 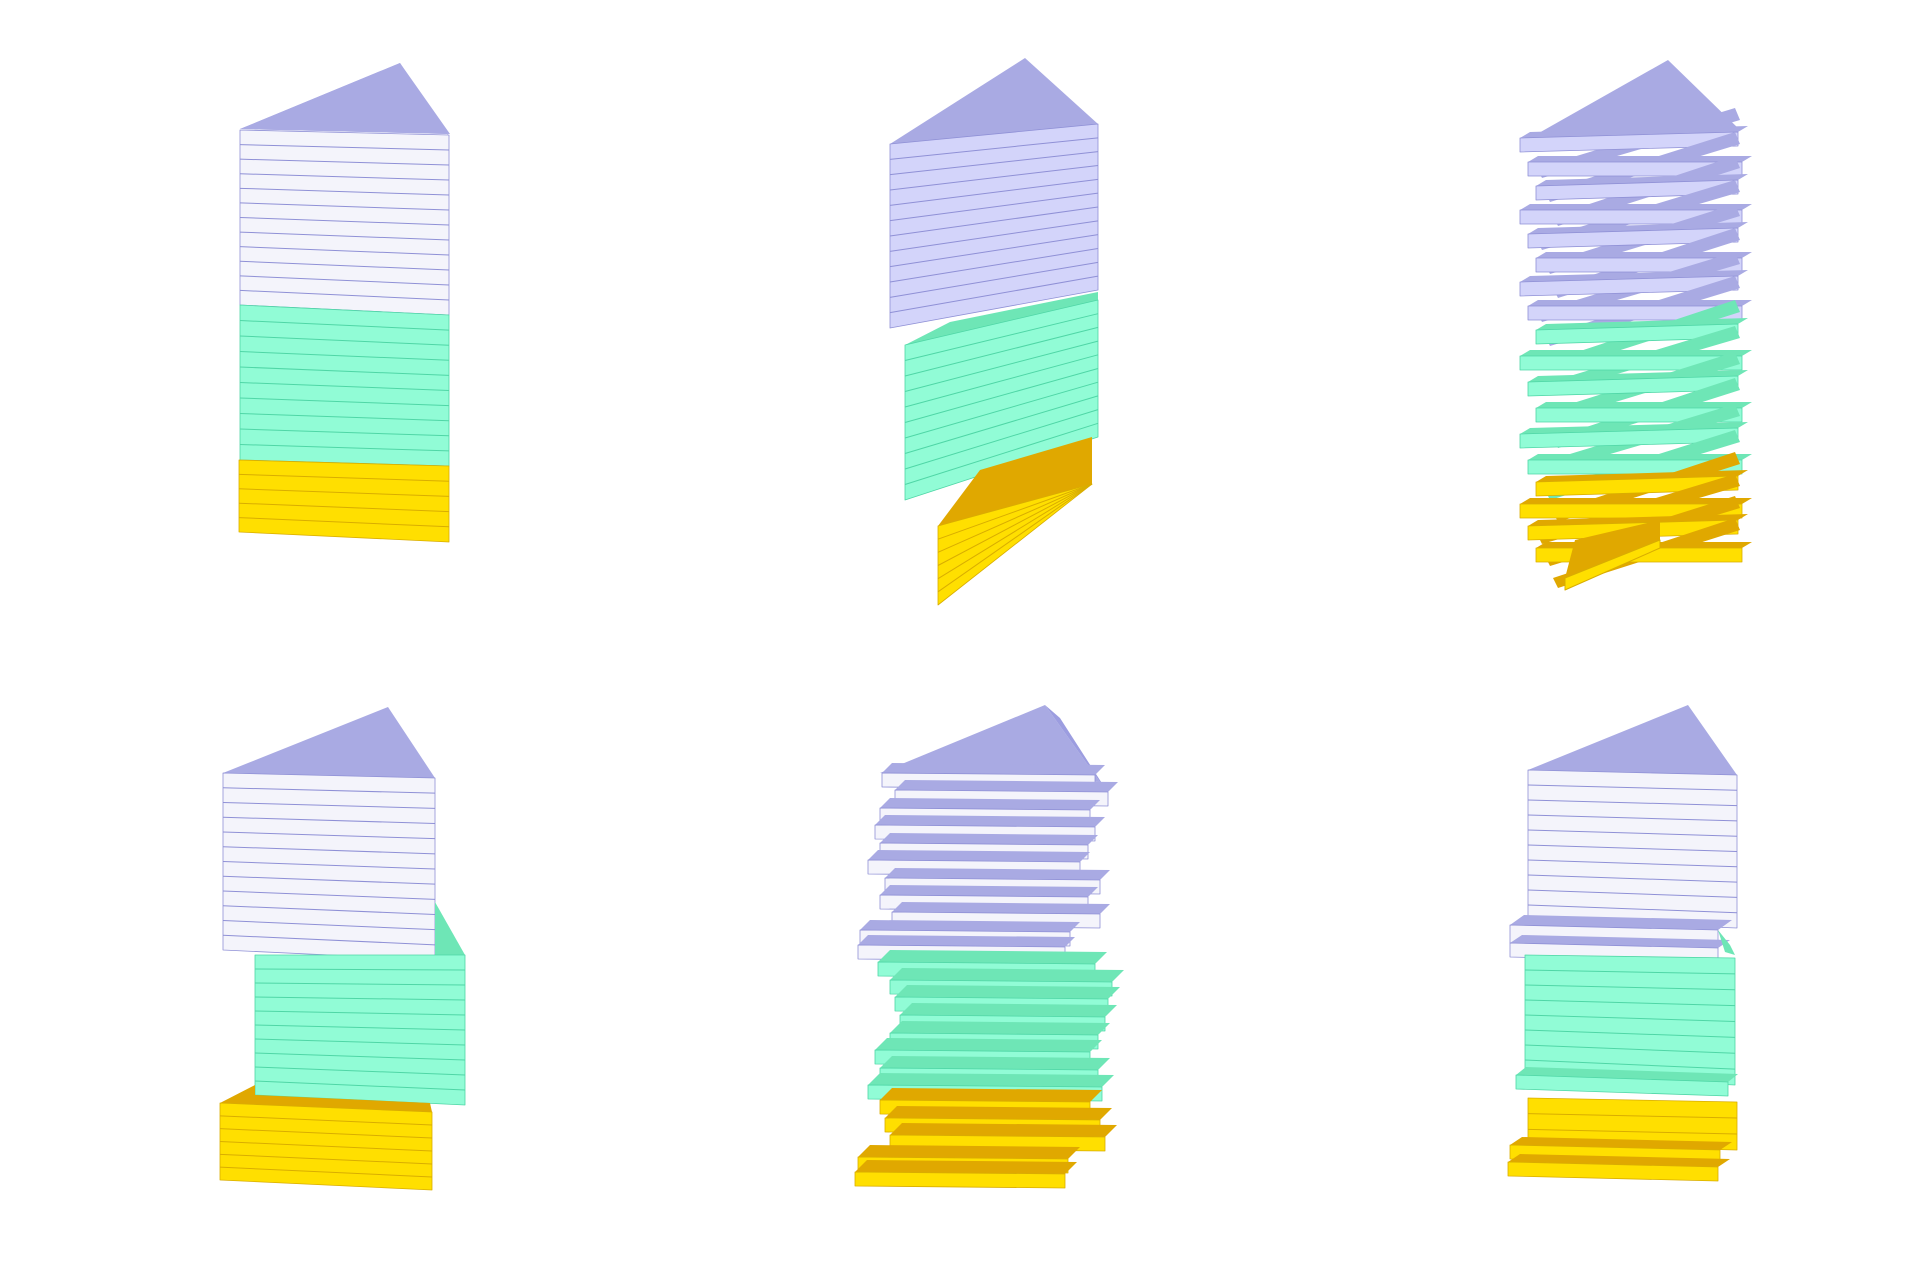 What do you see at coordinates (1635, 325) in the screenshot?
I see `stack-twisted` at bounding box center [1635, 325].